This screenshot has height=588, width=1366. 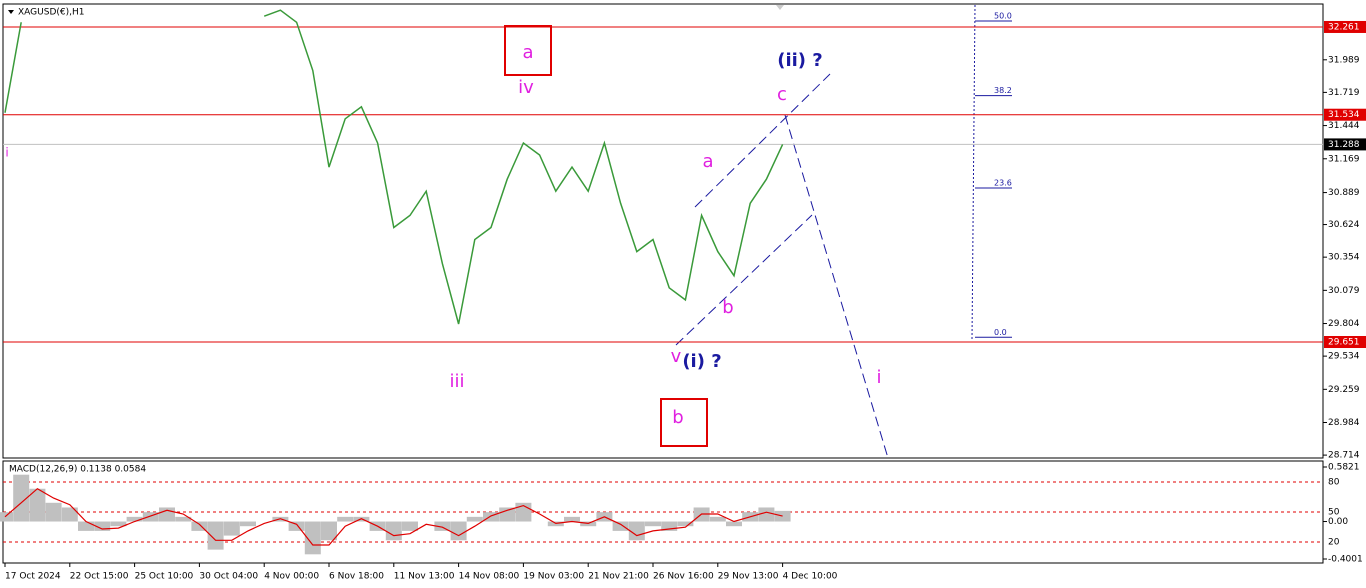 I want to click on x-tick-label: 14 Nov 08:00, so click(x=489, y=577).